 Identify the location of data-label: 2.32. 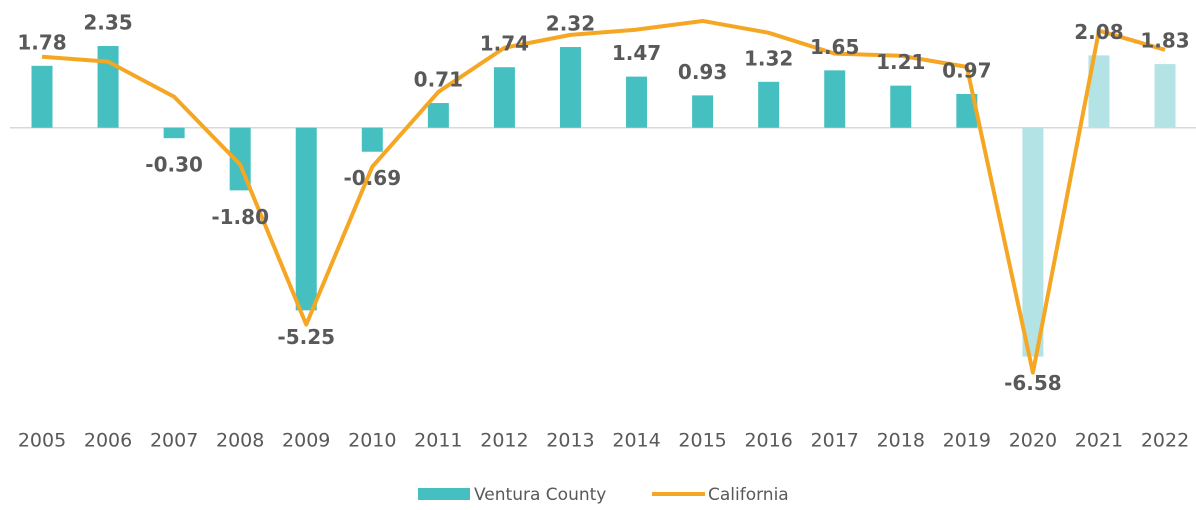
(570, 24).